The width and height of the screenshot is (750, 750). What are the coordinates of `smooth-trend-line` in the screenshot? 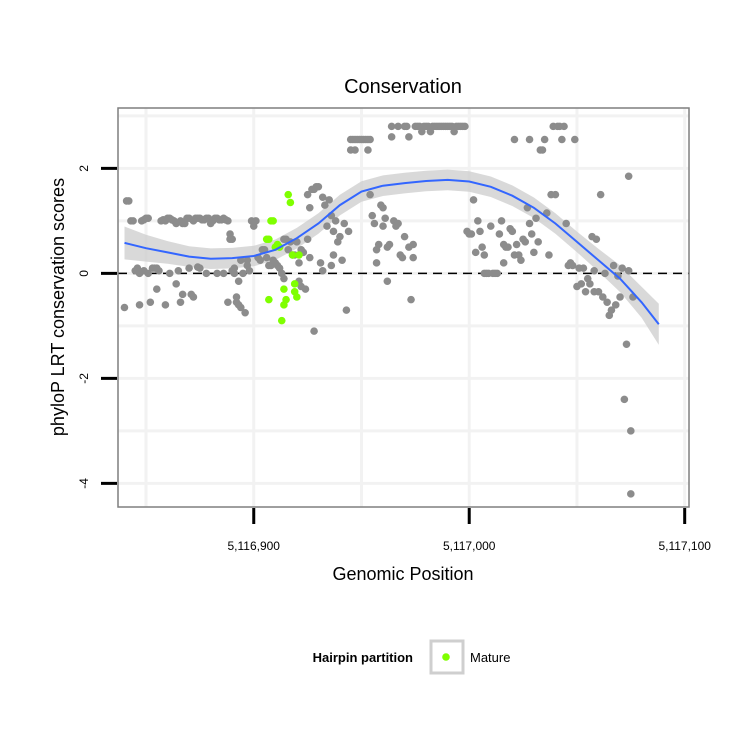 It's located at (392, 251).